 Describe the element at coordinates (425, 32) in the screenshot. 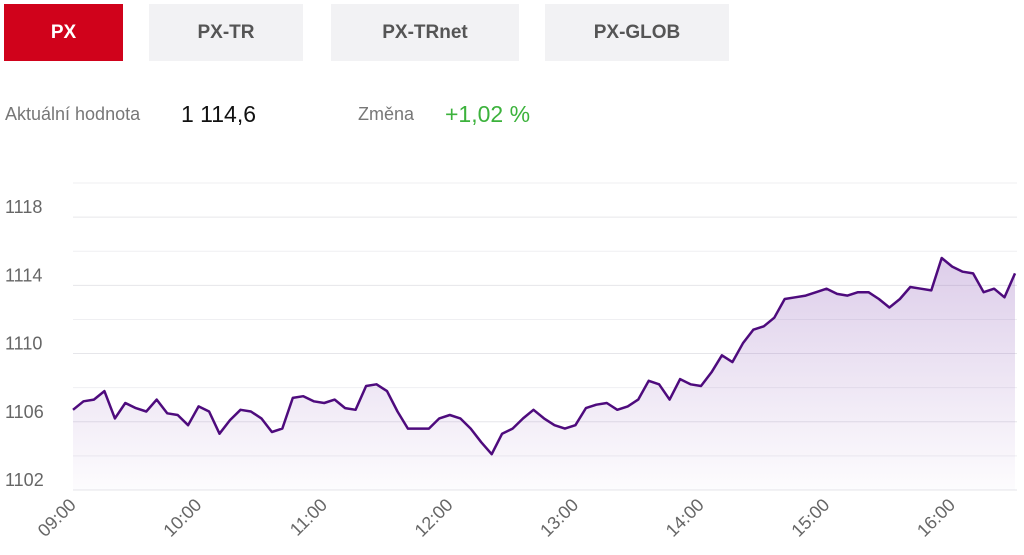

I see `tab: PX-TRnet` at that location.